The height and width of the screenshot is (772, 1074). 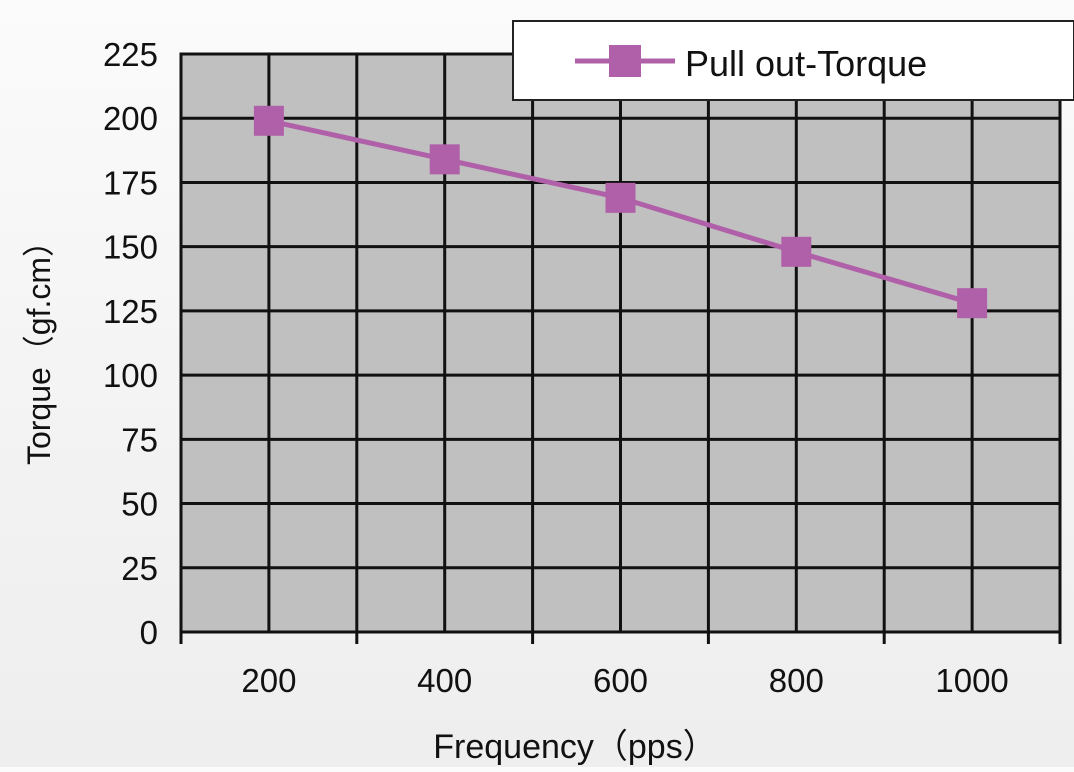 I want to click on x-tick-label: 200, so click(x=268, y=680).